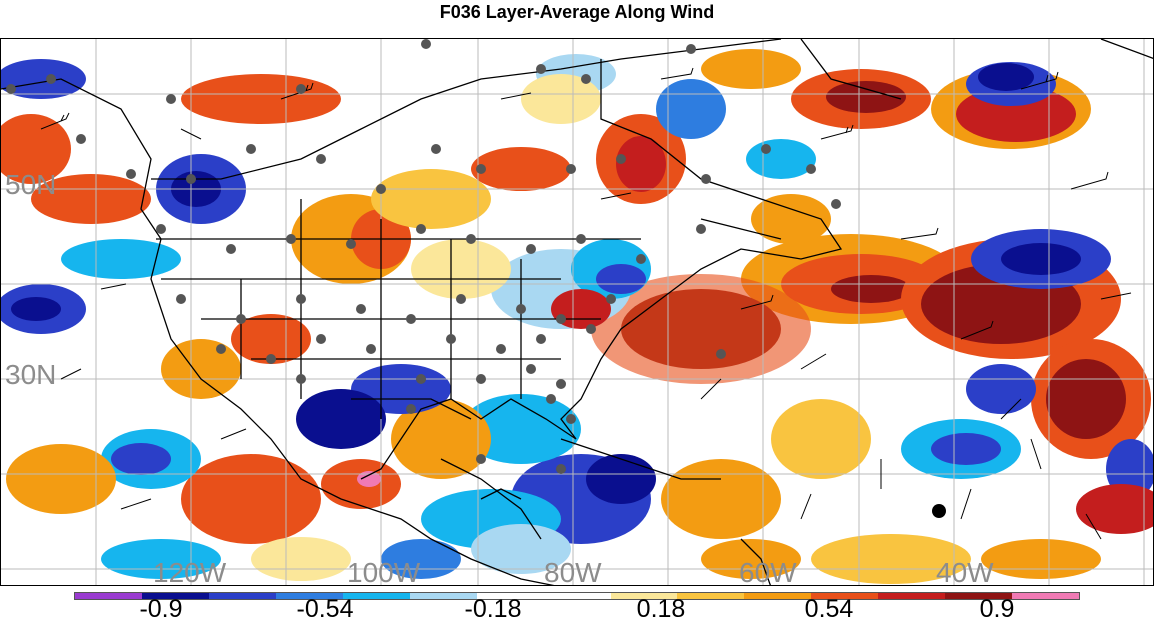 This screenshot has width=1154, height=623. What do you see at coordinates (384, 571) in the screenshot?
I see `lon-label-100w: 100W` at bounding box center [384, 571].